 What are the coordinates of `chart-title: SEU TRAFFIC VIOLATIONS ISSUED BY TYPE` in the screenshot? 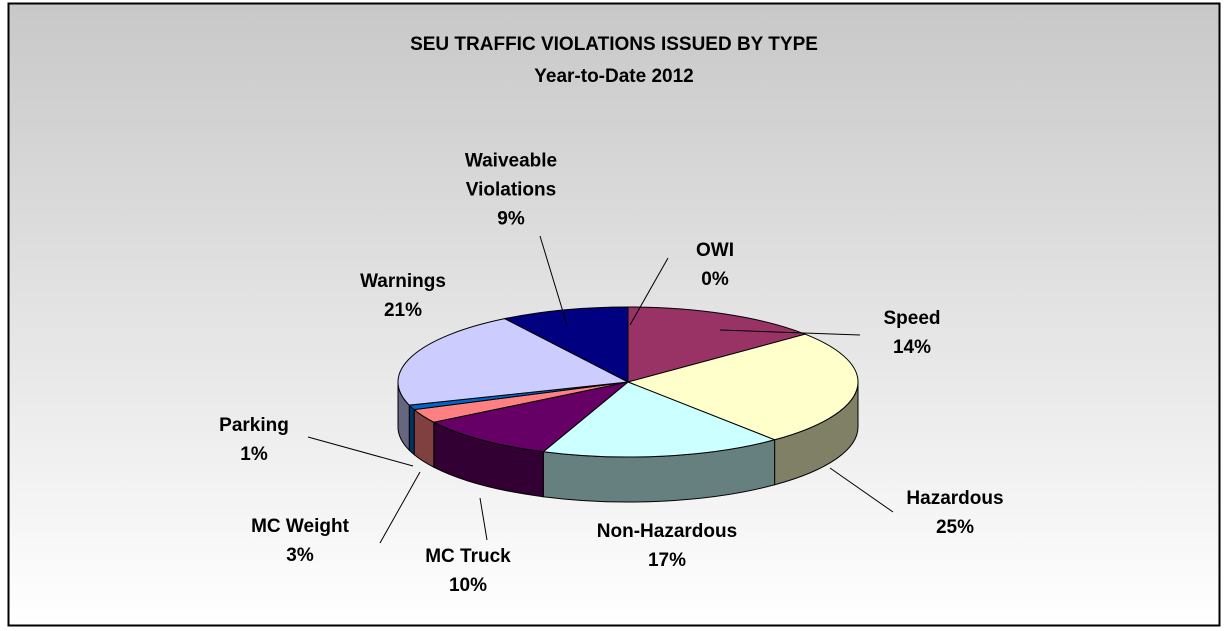 It's located at (614, 44).